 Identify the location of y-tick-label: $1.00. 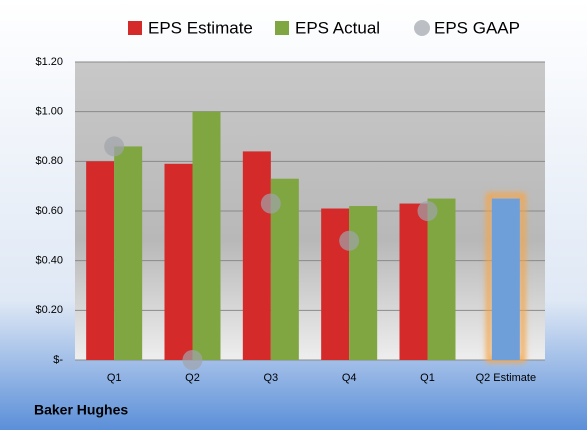
(49, 112).